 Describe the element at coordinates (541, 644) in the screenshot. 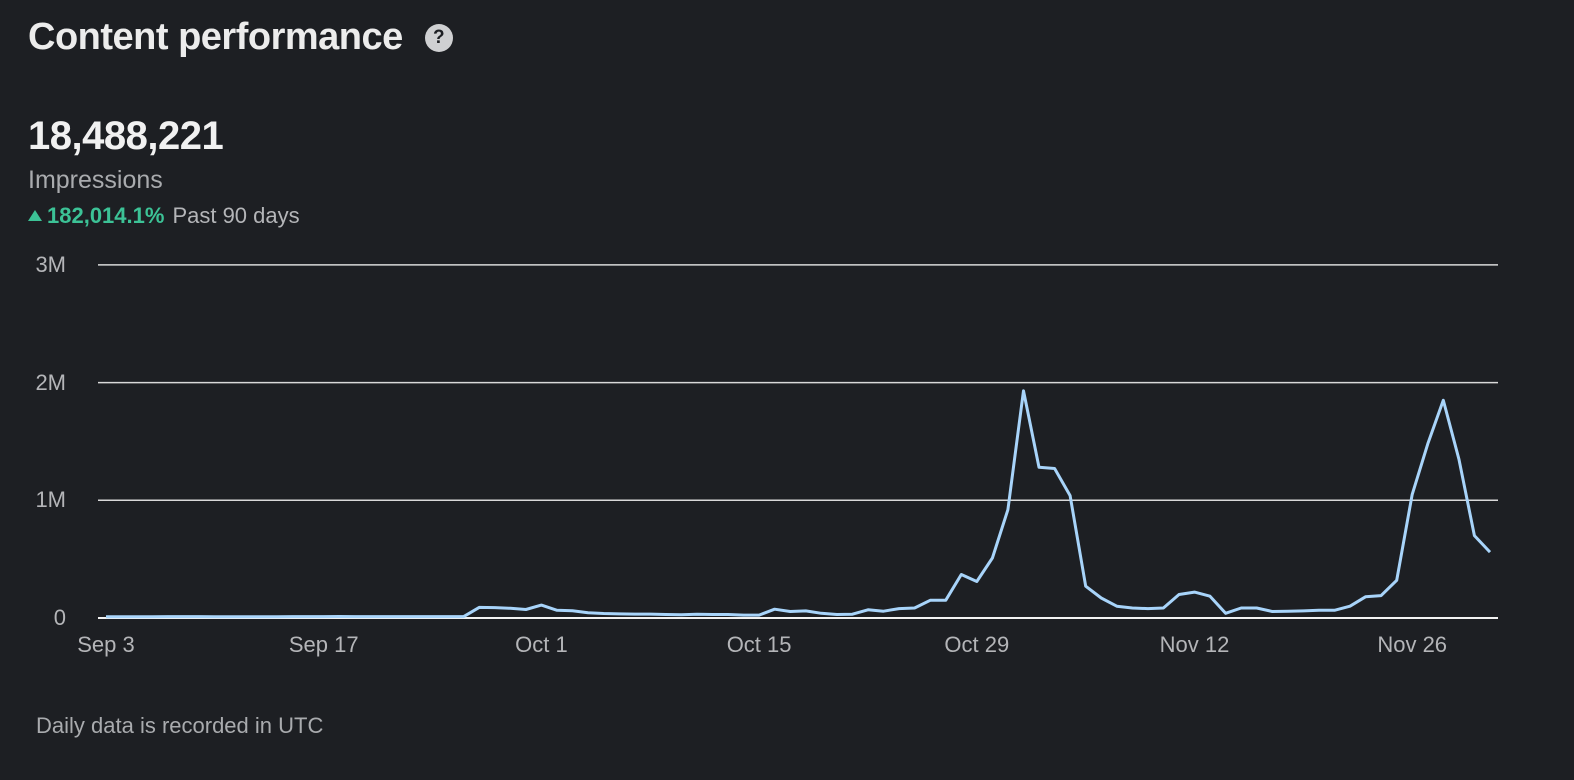

I see `x-tick-label: Oct 1` at that location.